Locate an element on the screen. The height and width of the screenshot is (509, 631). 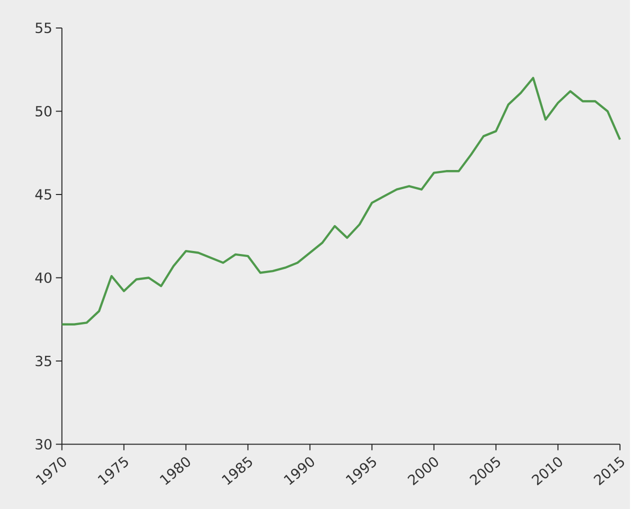
y-tick-label: 45 is located at coordinates (43, 194).